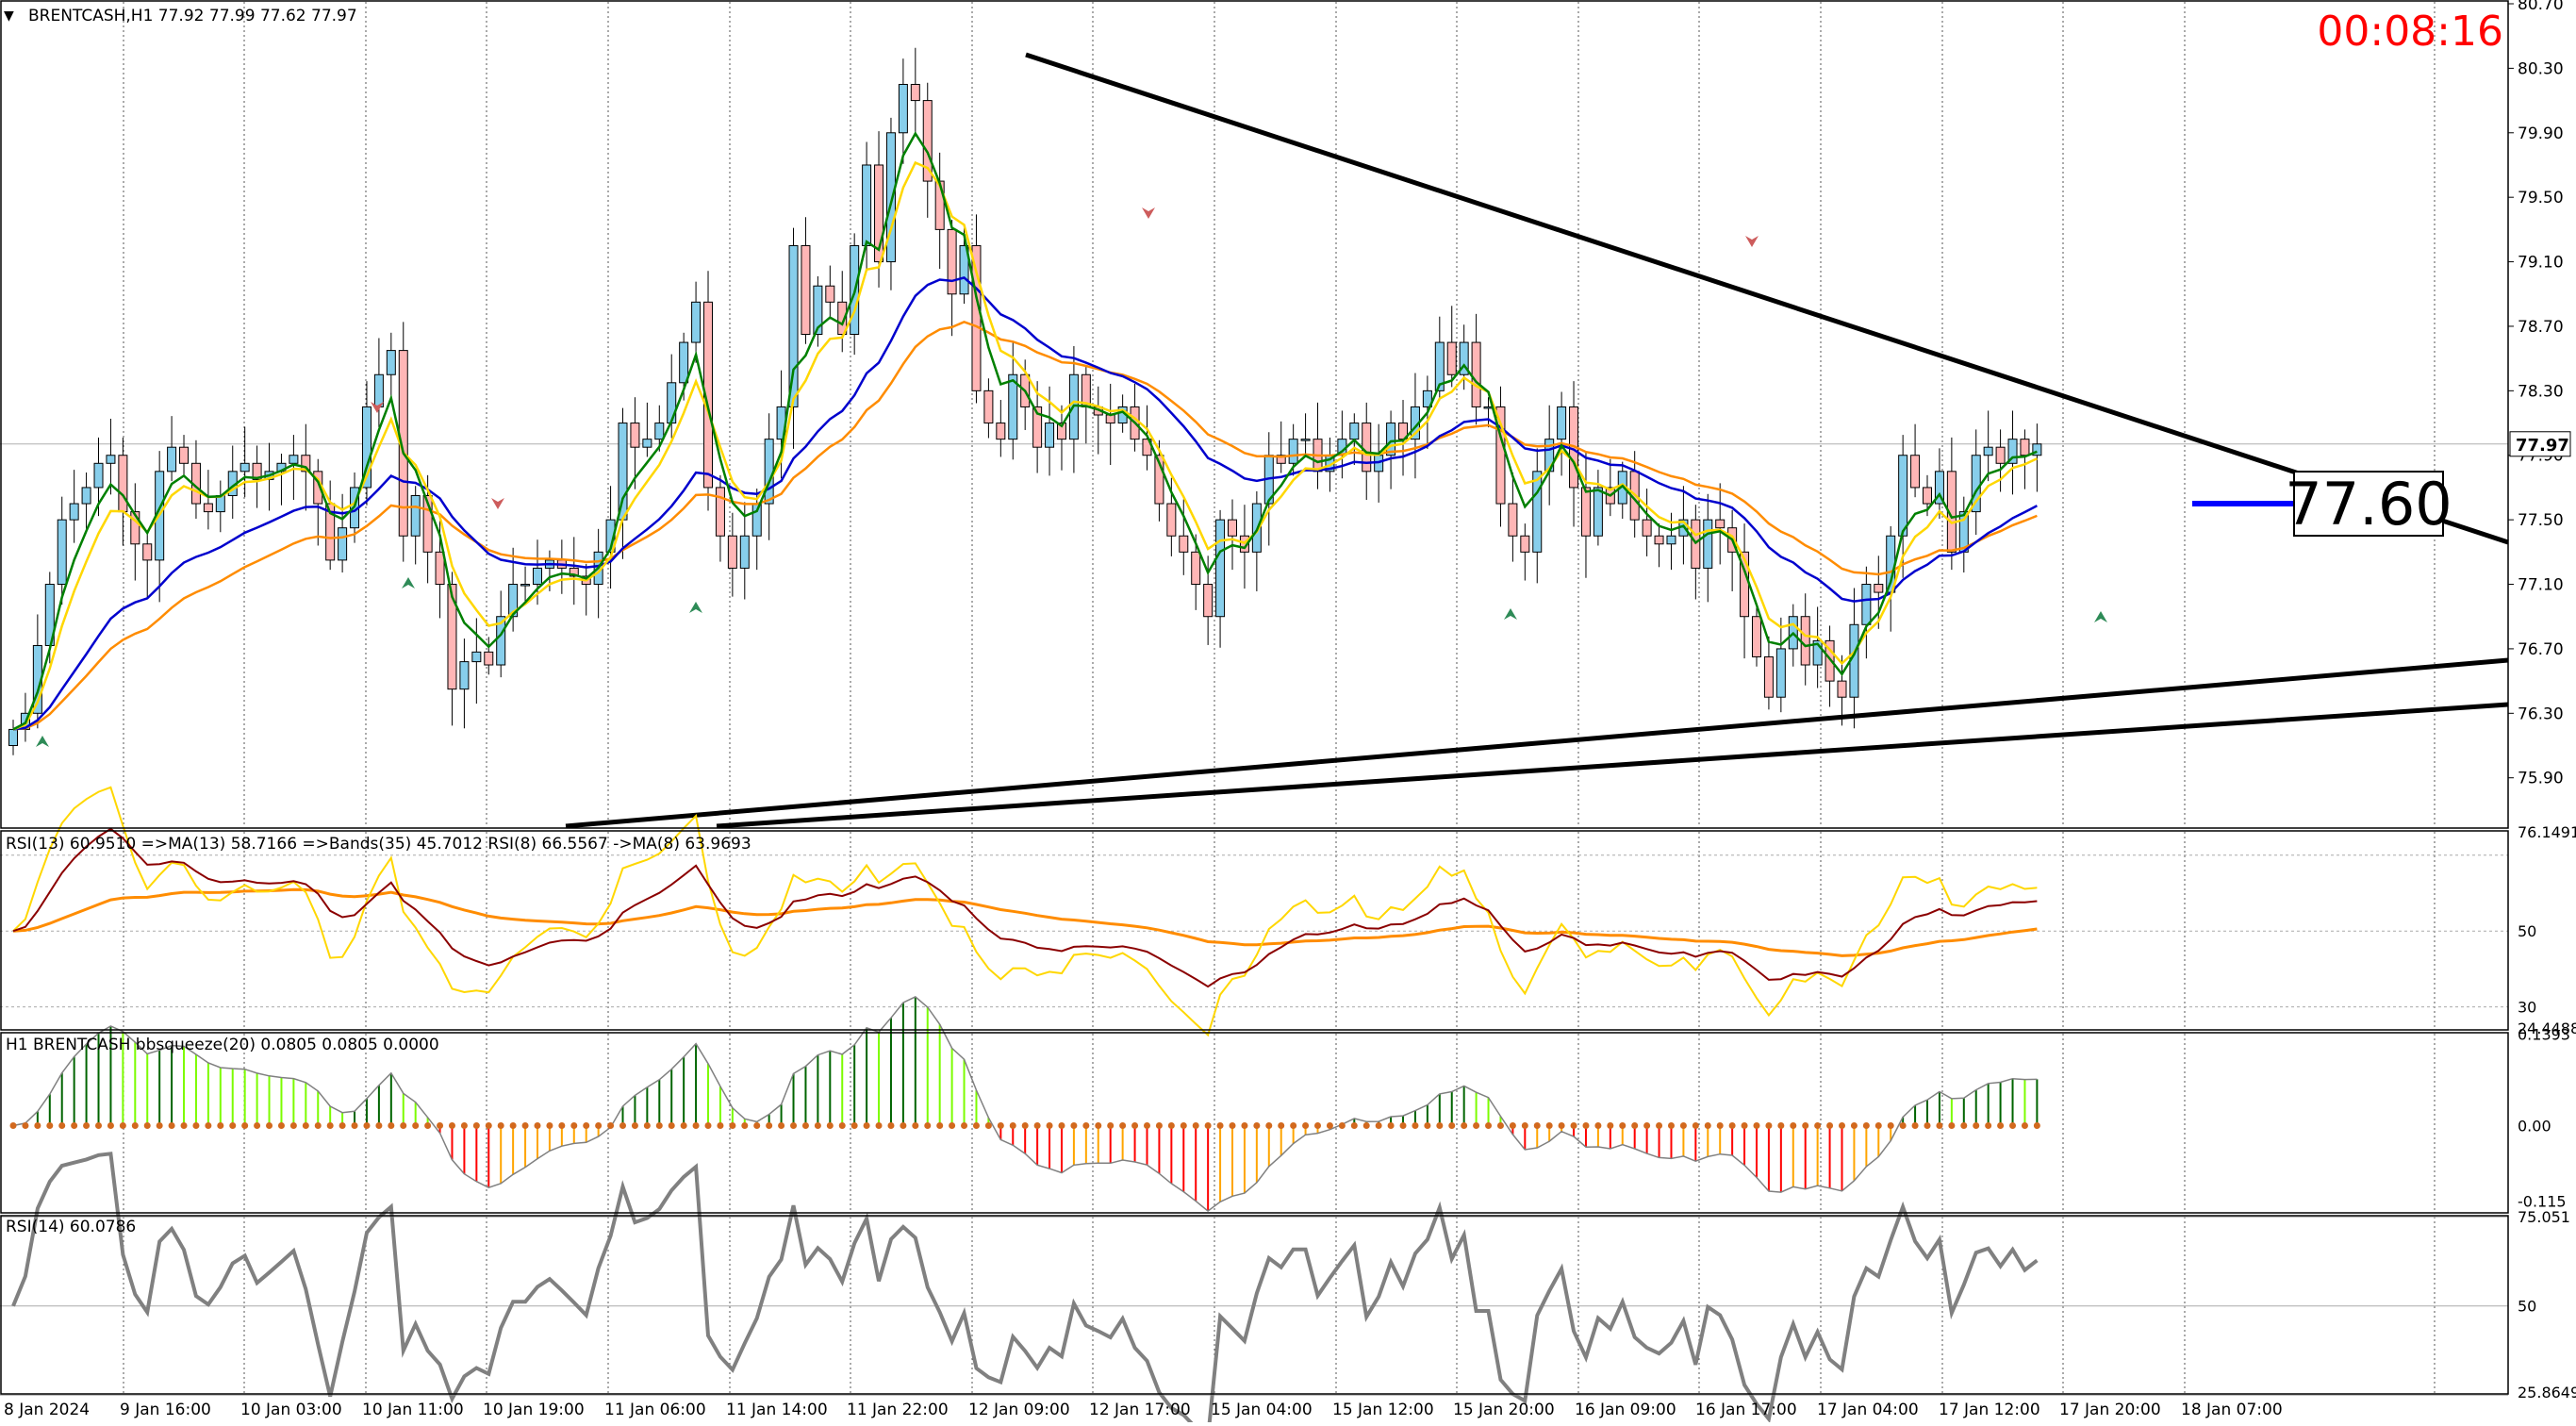 The image size is (2576, 1426). I want to click on x-tick-label: 15 Jan 12:00, so click(1383, 1410).